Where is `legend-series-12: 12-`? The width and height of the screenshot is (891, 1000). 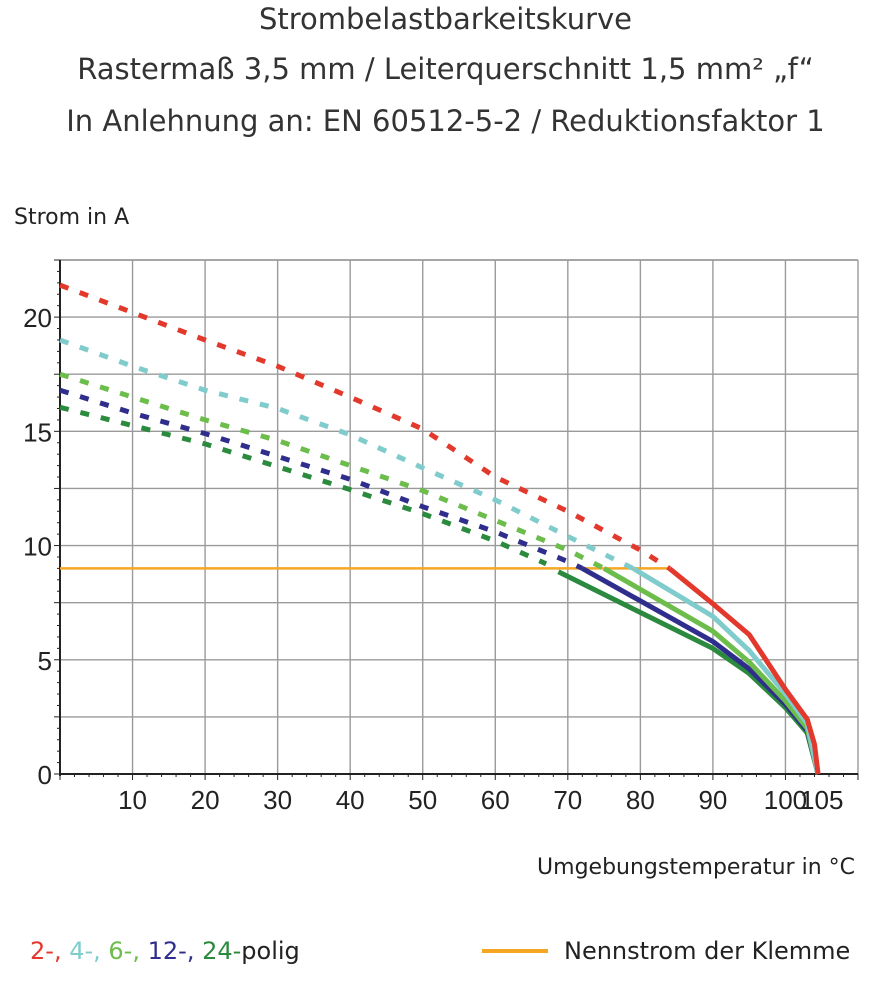
legend-series-12: 12- is located at coordinates (167, 951).